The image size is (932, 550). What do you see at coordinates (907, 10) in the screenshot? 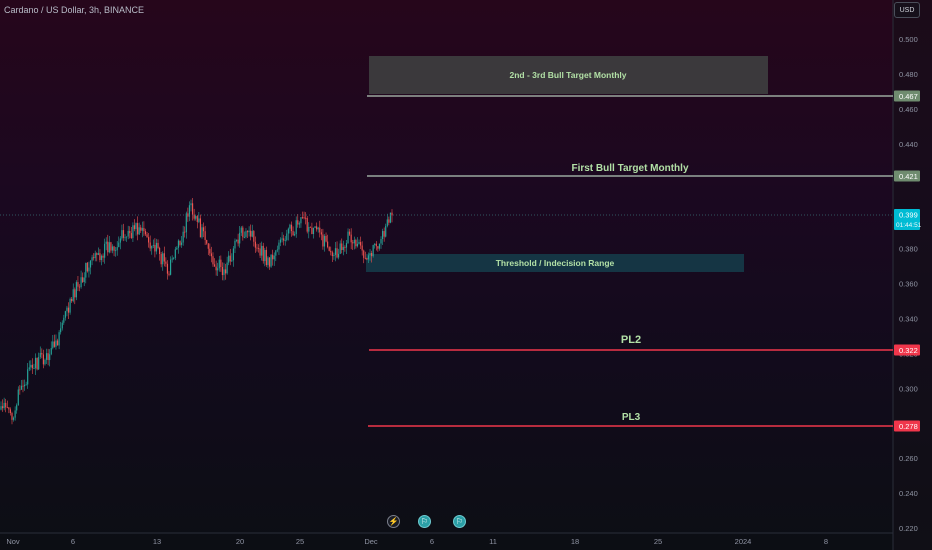
I see `currency-button: USD` at bounding box center [907, 10].